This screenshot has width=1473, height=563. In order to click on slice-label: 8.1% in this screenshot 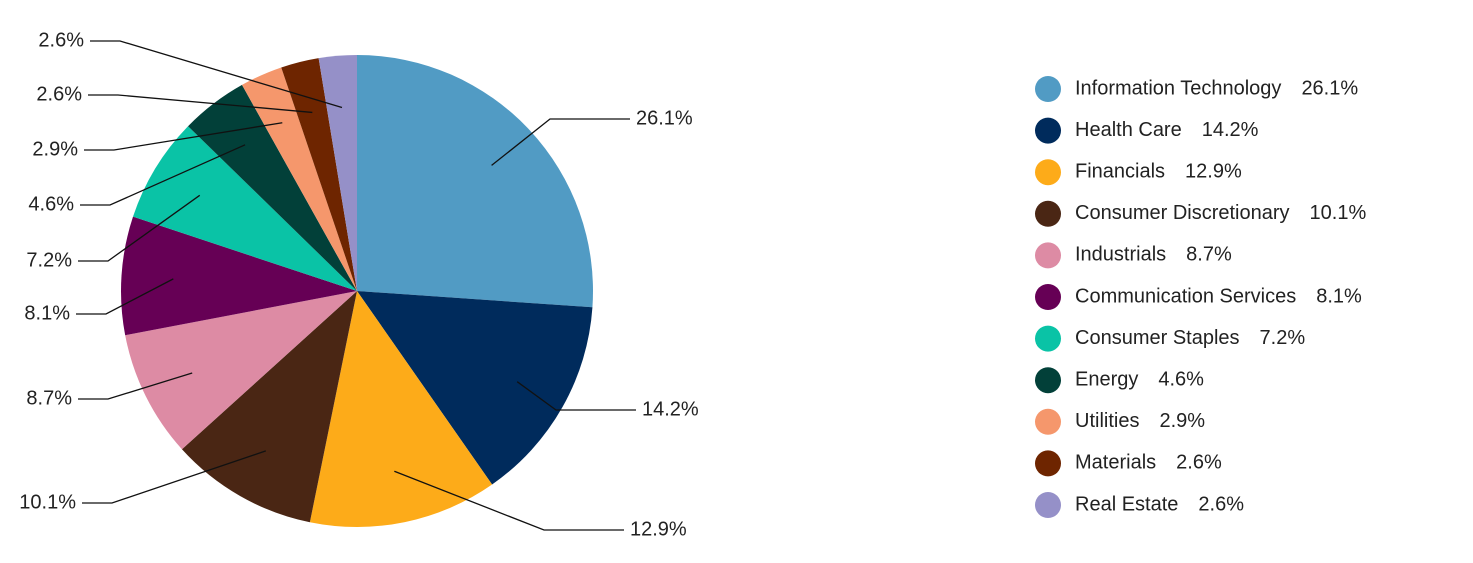, I will do `click(47, 313)`.